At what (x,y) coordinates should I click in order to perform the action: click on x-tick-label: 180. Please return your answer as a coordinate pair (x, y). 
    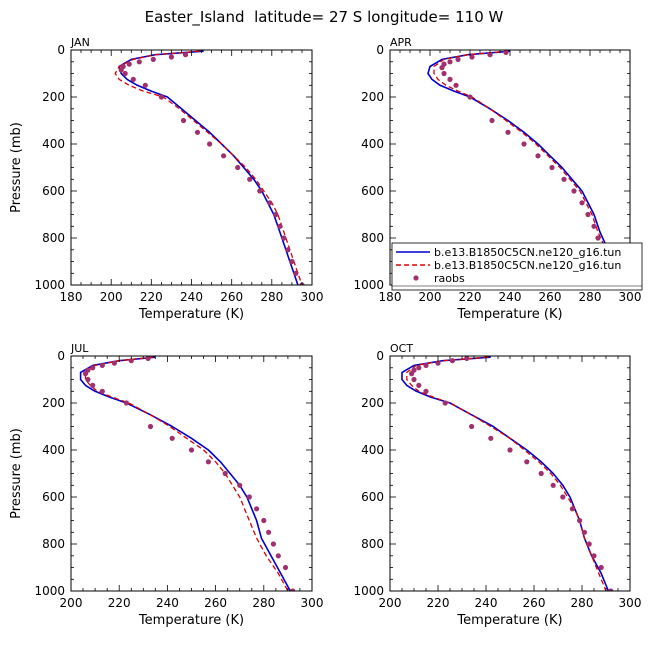
    Looking at the image, I should click on (390, 297).